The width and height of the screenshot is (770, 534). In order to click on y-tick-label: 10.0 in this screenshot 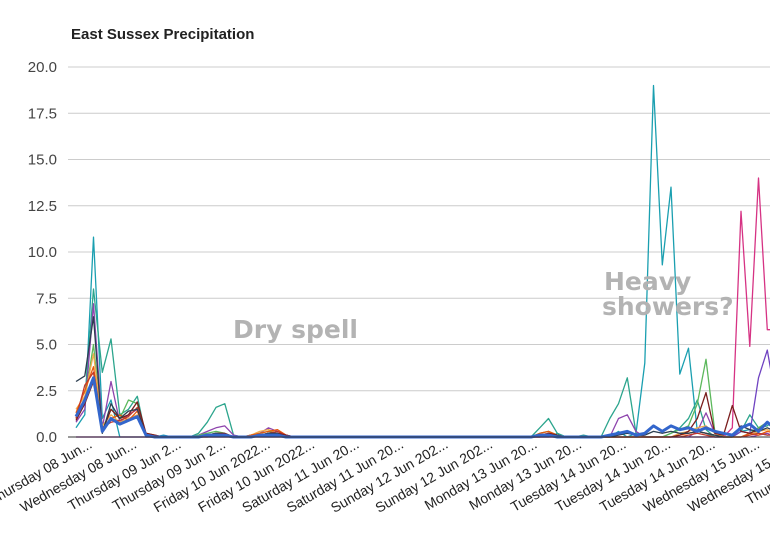, I will do `click(42, 252)`.